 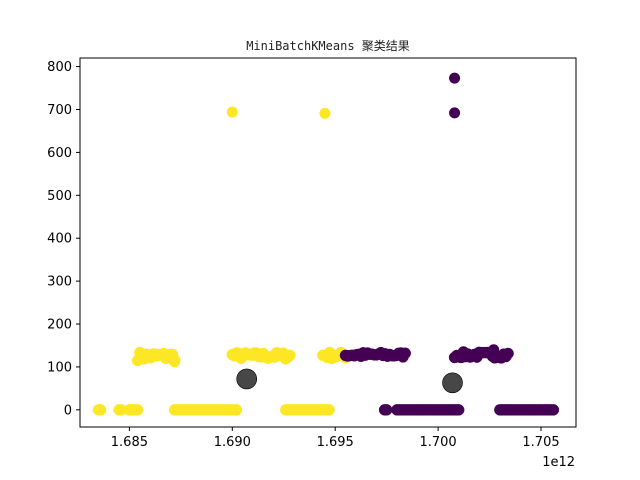 I want to click on x-tick-label: 1.705, so click(x=540, y=442).